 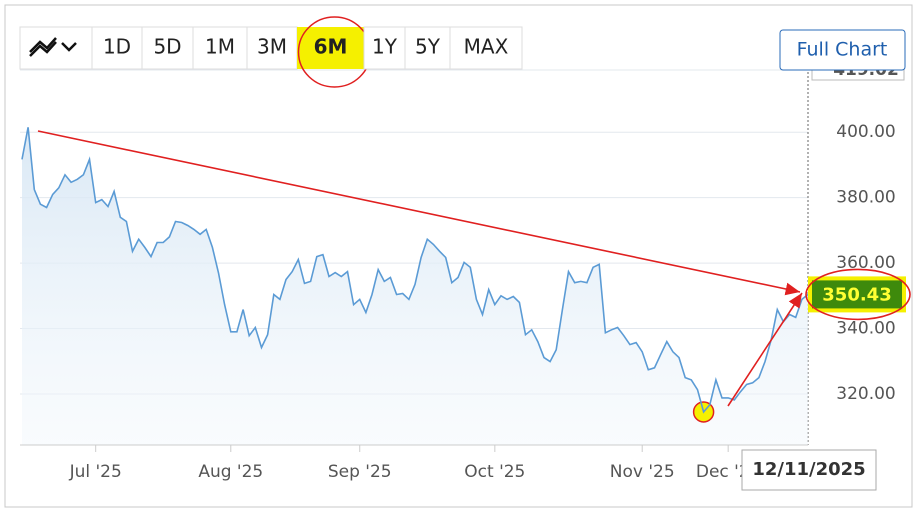 What do you see at coordinates (865, 263) in the screenshot?
I see `y-tick-label: 360.00` at bounding box center [865, 263].